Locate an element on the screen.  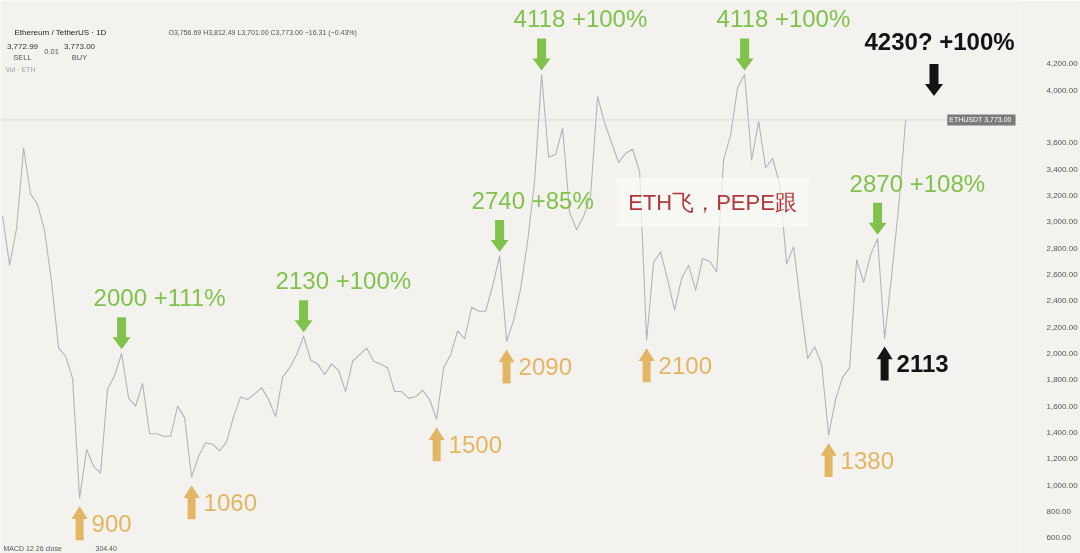
y-tick-label: 600.00 is located at coordinates (1059, 538).